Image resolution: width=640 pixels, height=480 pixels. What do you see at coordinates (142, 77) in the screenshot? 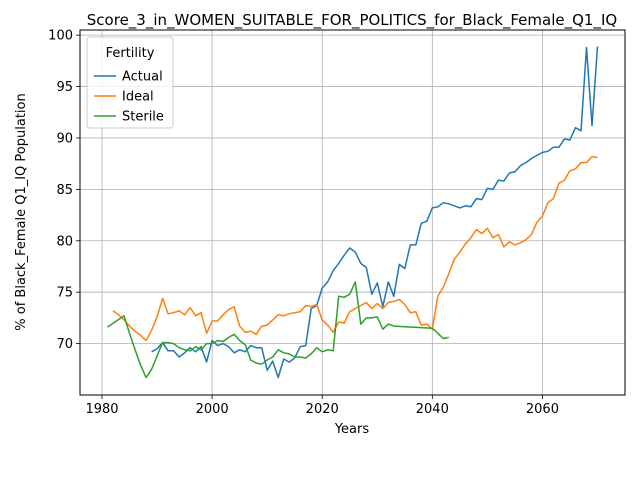
I see `legend-label-actual: Actual` at bounding box center [142, 77].